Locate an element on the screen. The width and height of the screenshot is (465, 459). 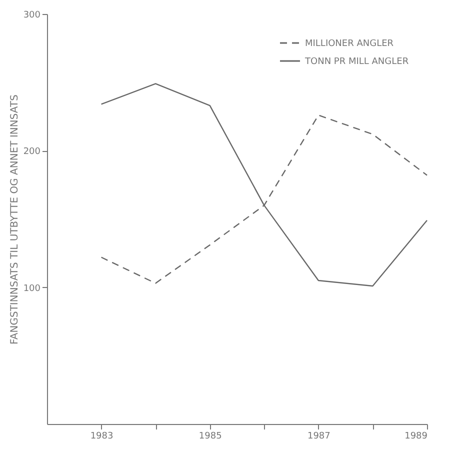
x-tick-label: 1989 is located at coordinates (416, 437).